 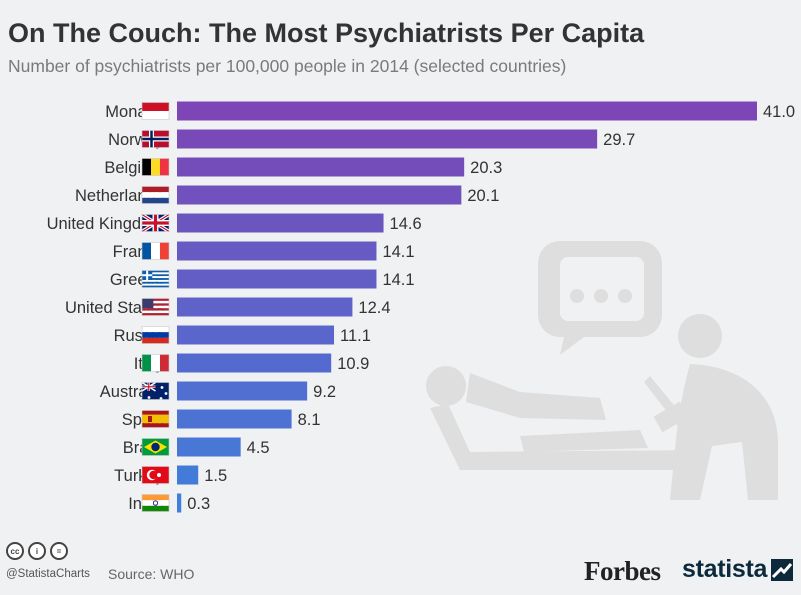 I want to click on bar-russia, so click(x=256, y=335).